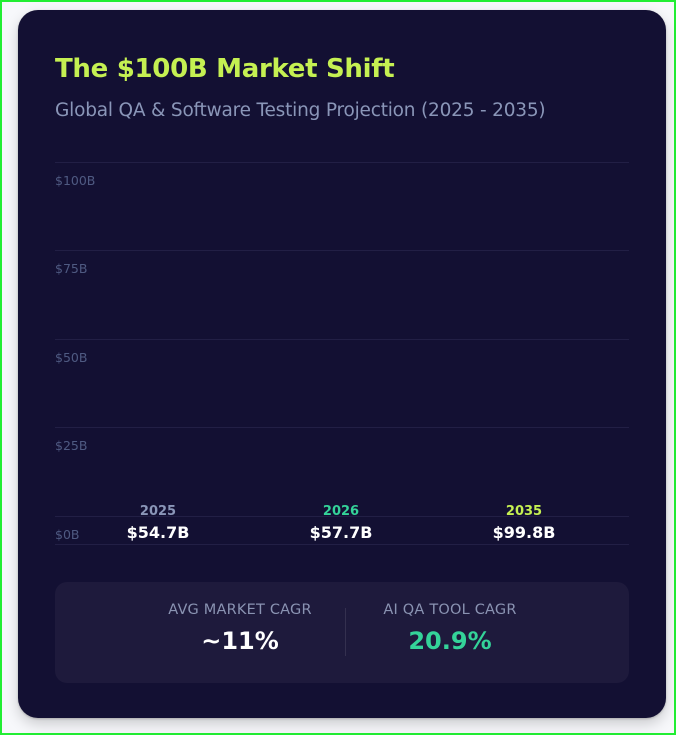 Image resolution: width=676 pixels, height=735 pixels. What do you see at coordinates (524, 511) in the screenshot?
I see `bar-year-label: 2035` at bounding box center [524, 511].